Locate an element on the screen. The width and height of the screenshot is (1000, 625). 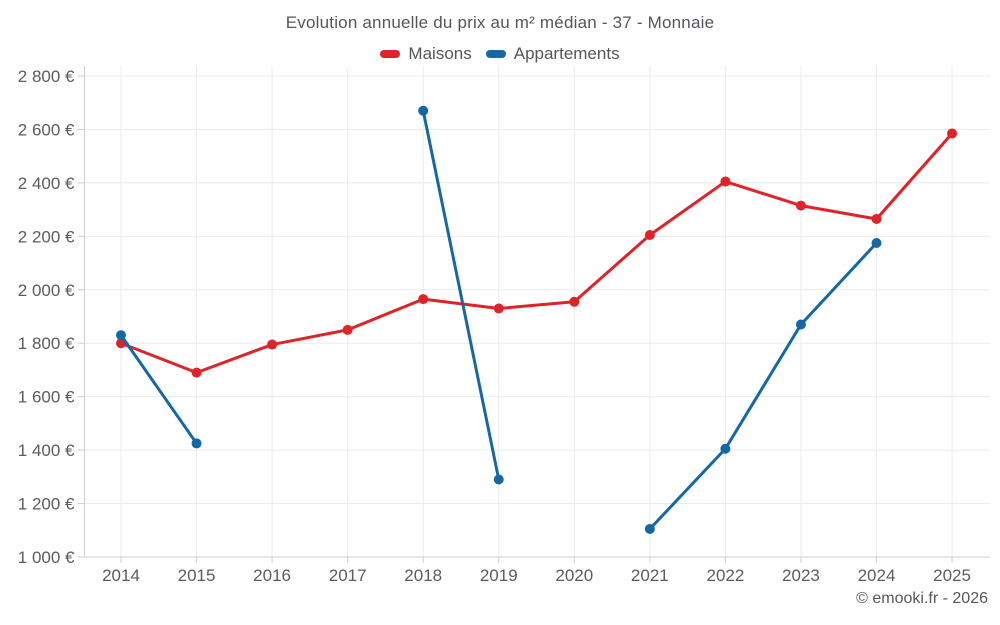
svg-text: 1 600 € is located at coordinates (46, 397).